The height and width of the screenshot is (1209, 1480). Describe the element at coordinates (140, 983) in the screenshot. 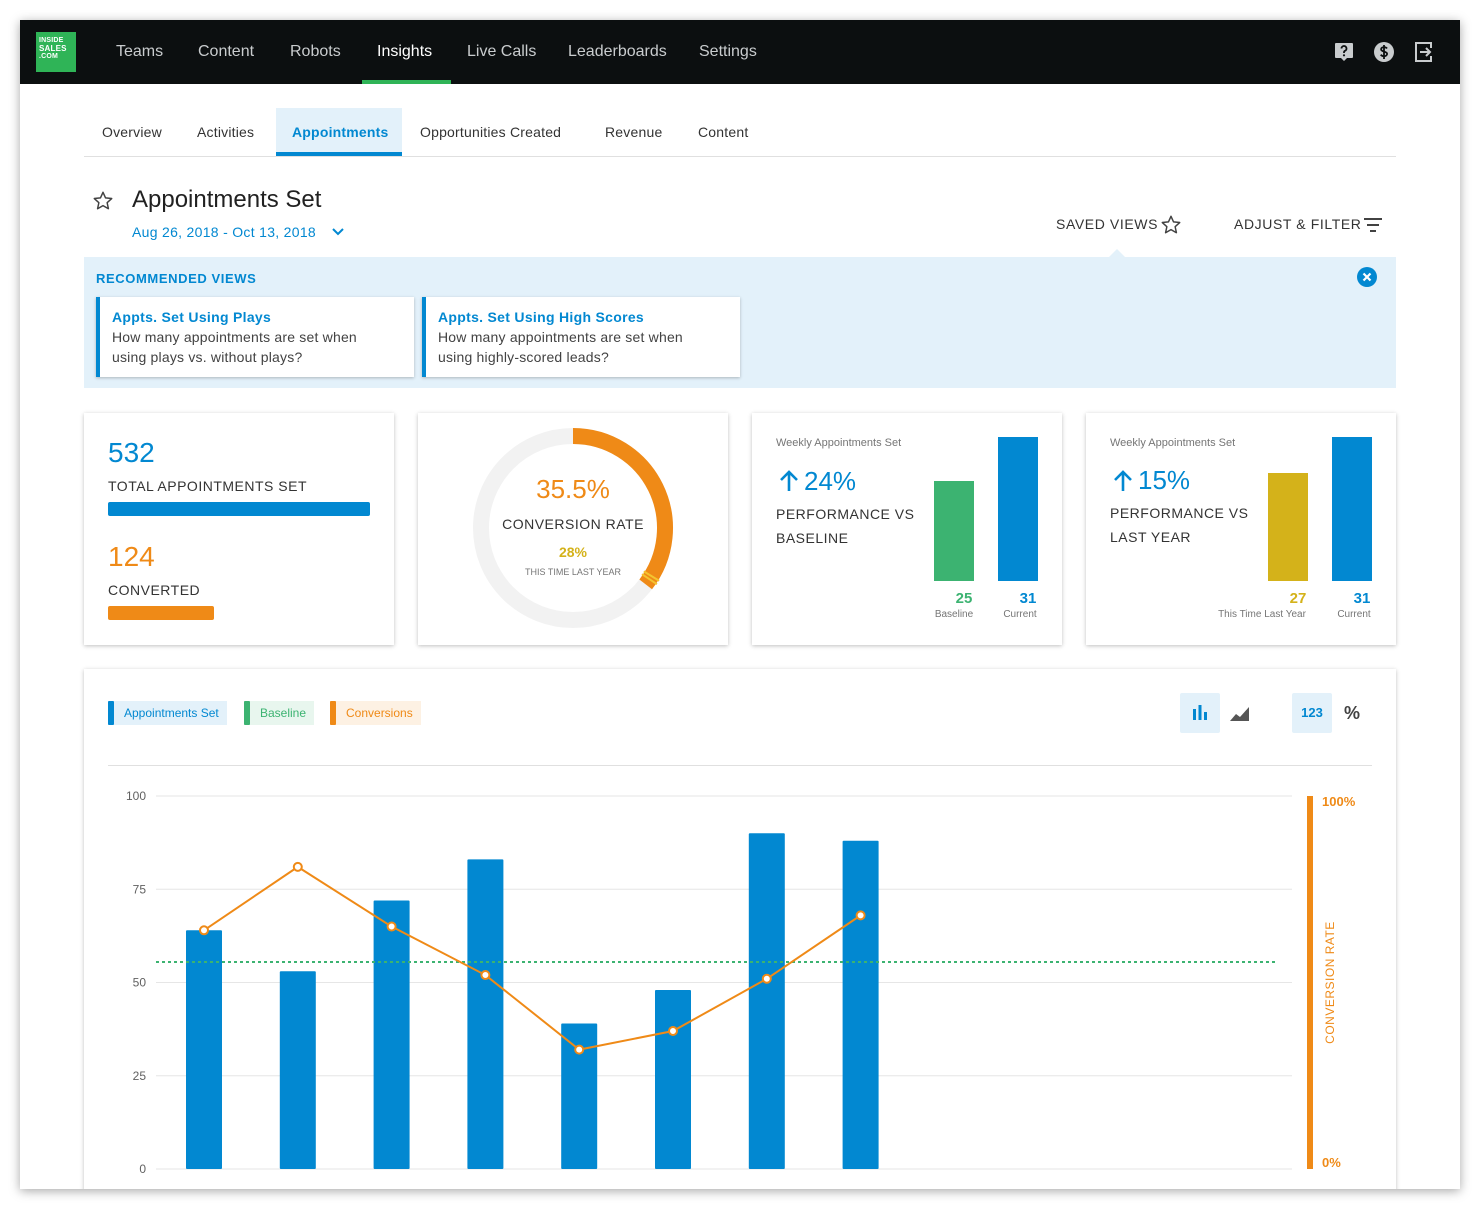

I see `y-tick-label: 50` at that location.